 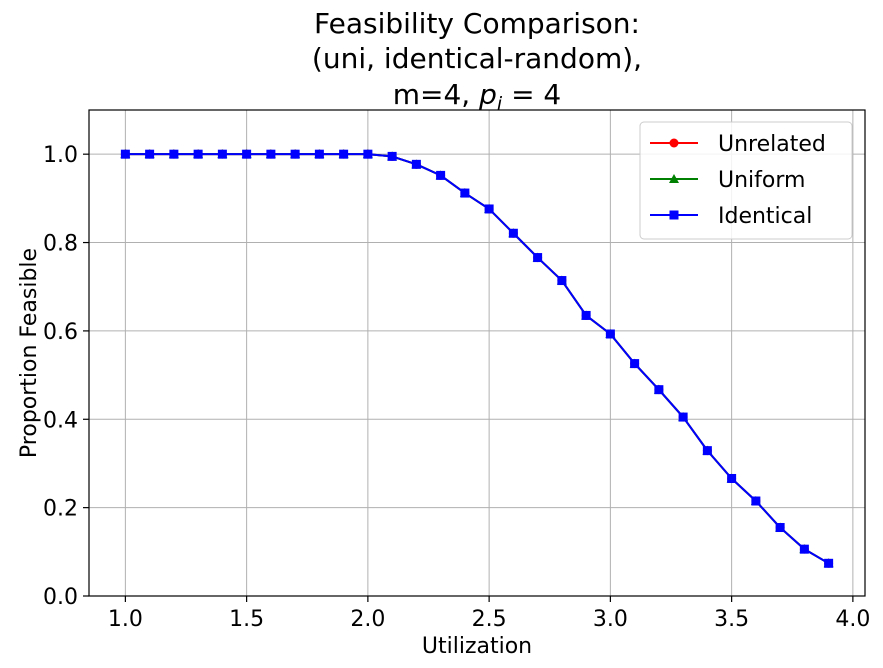 I want to click on y-tick-label: 0.6, so click(x=60, y=332).